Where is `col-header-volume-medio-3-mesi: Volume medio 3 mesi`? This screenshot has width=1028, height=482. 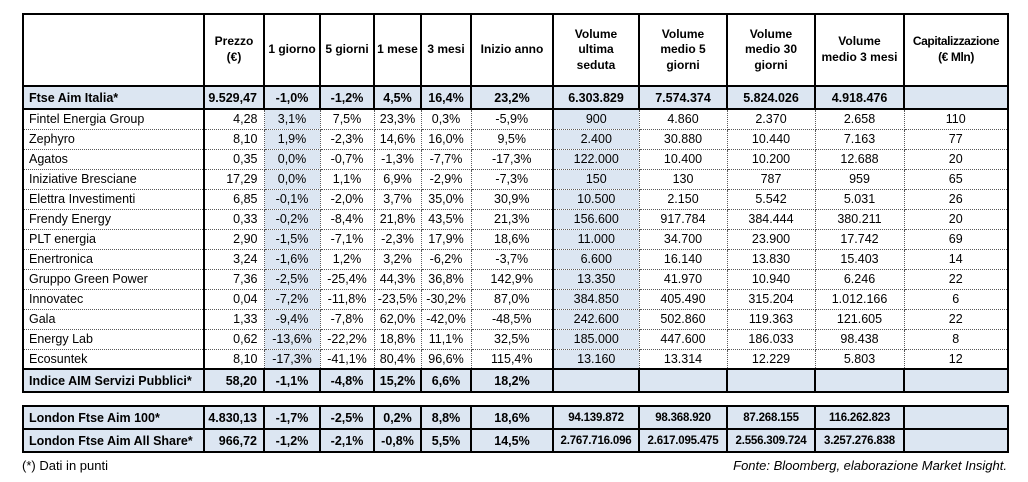
col-header-volume-medio-3-mesi: Volume medio 3 mesi is located at coordinates (859, 50).